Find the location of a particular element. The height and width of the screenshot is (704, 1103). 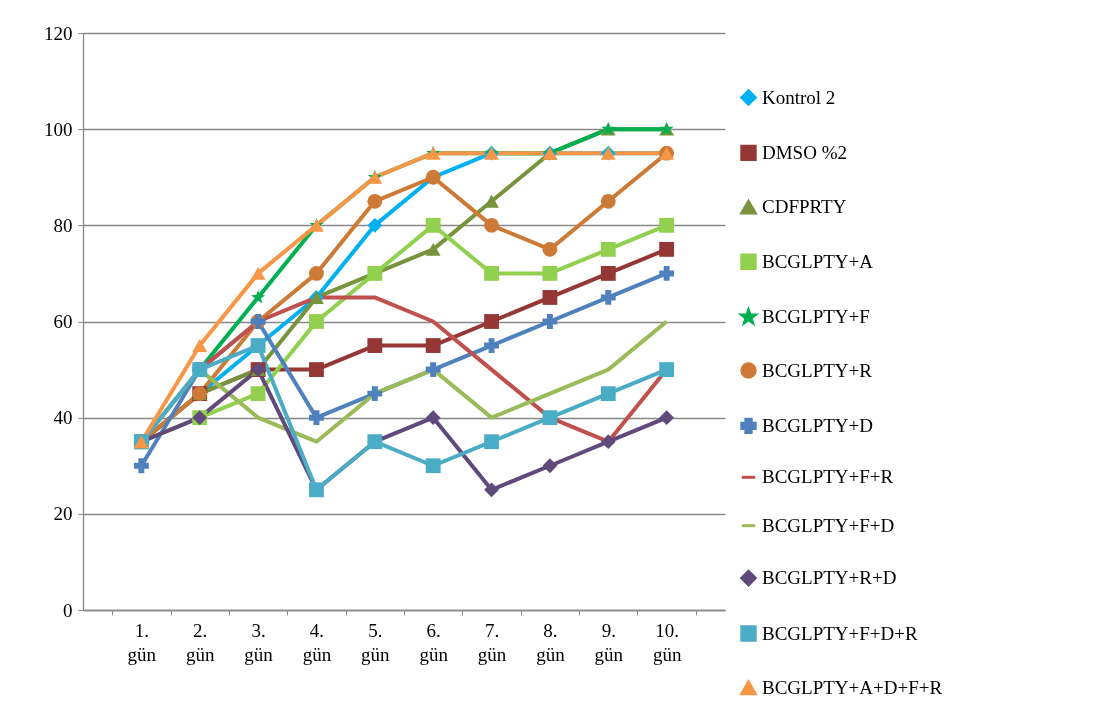

legend-label: BCGLPTY+R is located at coordinates (817, 370).